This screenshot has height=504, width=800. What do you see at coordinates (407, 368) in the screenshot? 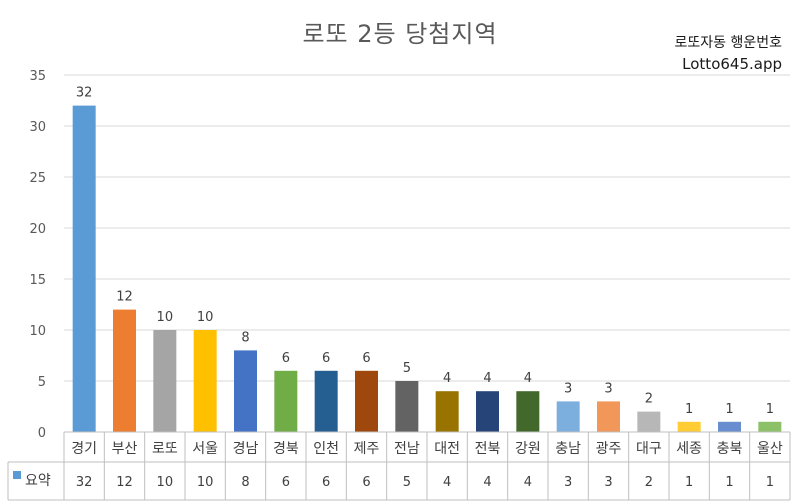
I see `data-label: 5` at bounding box center [407, 368].